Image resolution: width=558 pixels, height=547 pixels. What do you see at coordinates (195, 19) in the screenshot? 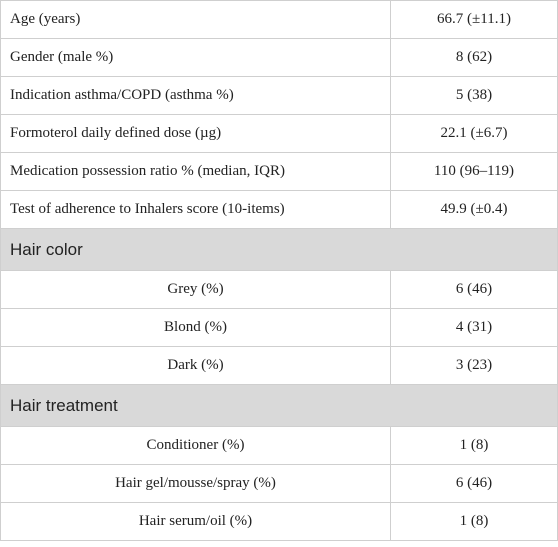
I see `row-label: Age (years)` at bounding box center [195, 19].